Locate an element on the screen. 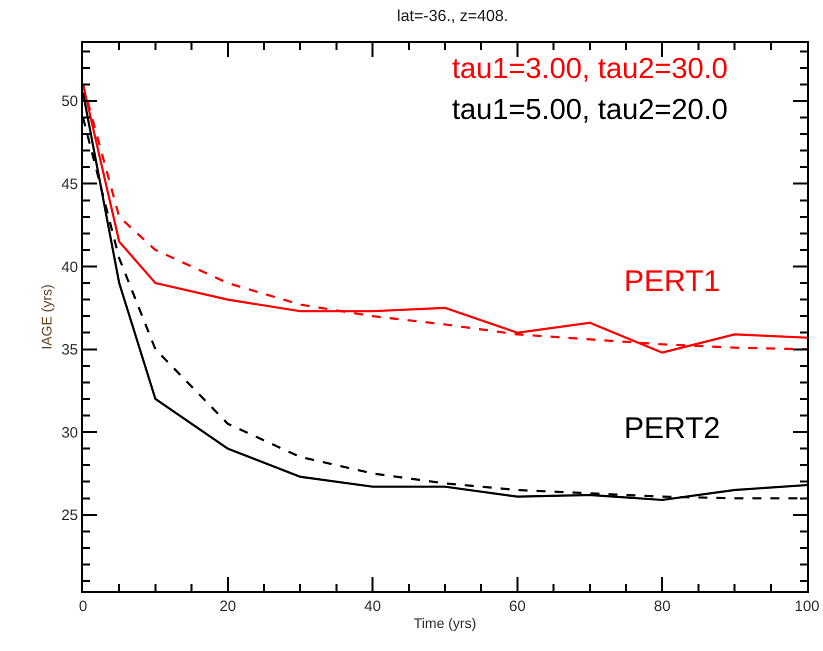 This screenshot has width=823, height=651. x-tick-label: 40 is located at coordinates (372, 606).